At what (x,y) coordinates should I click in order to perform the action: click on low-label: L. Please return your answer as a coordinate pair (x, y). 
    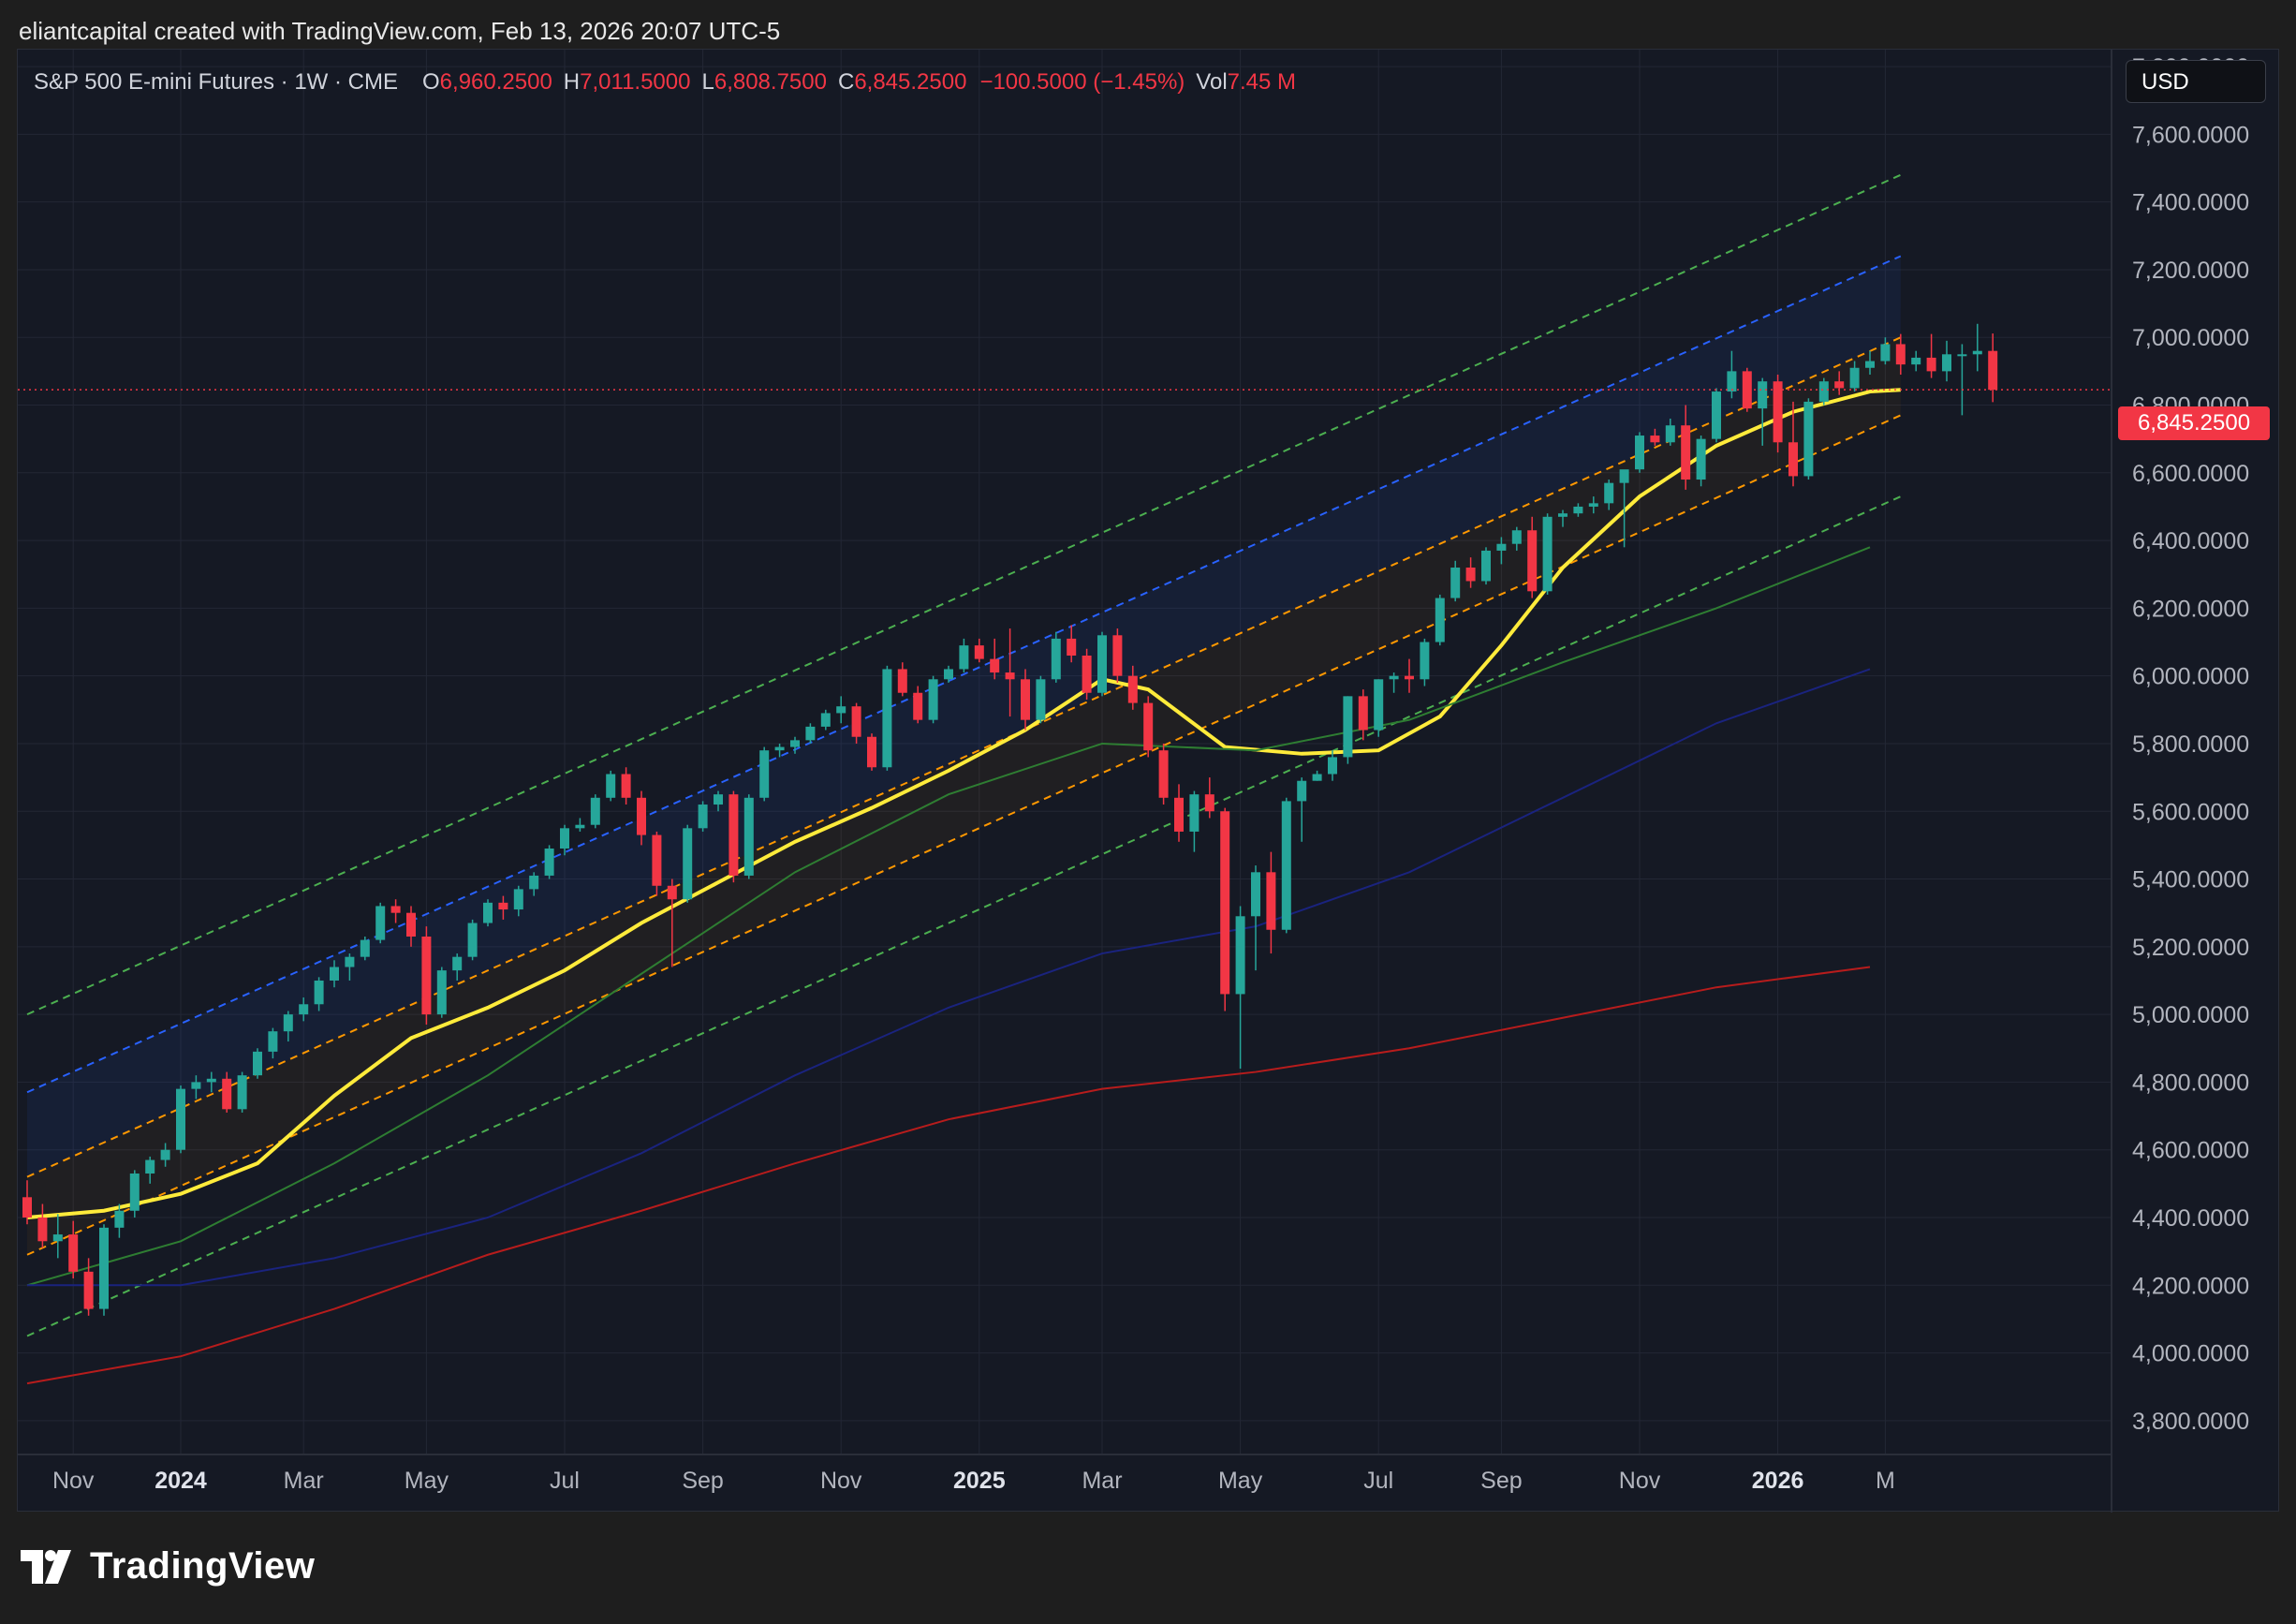
    Looking at the image, I should click on (707, 82).